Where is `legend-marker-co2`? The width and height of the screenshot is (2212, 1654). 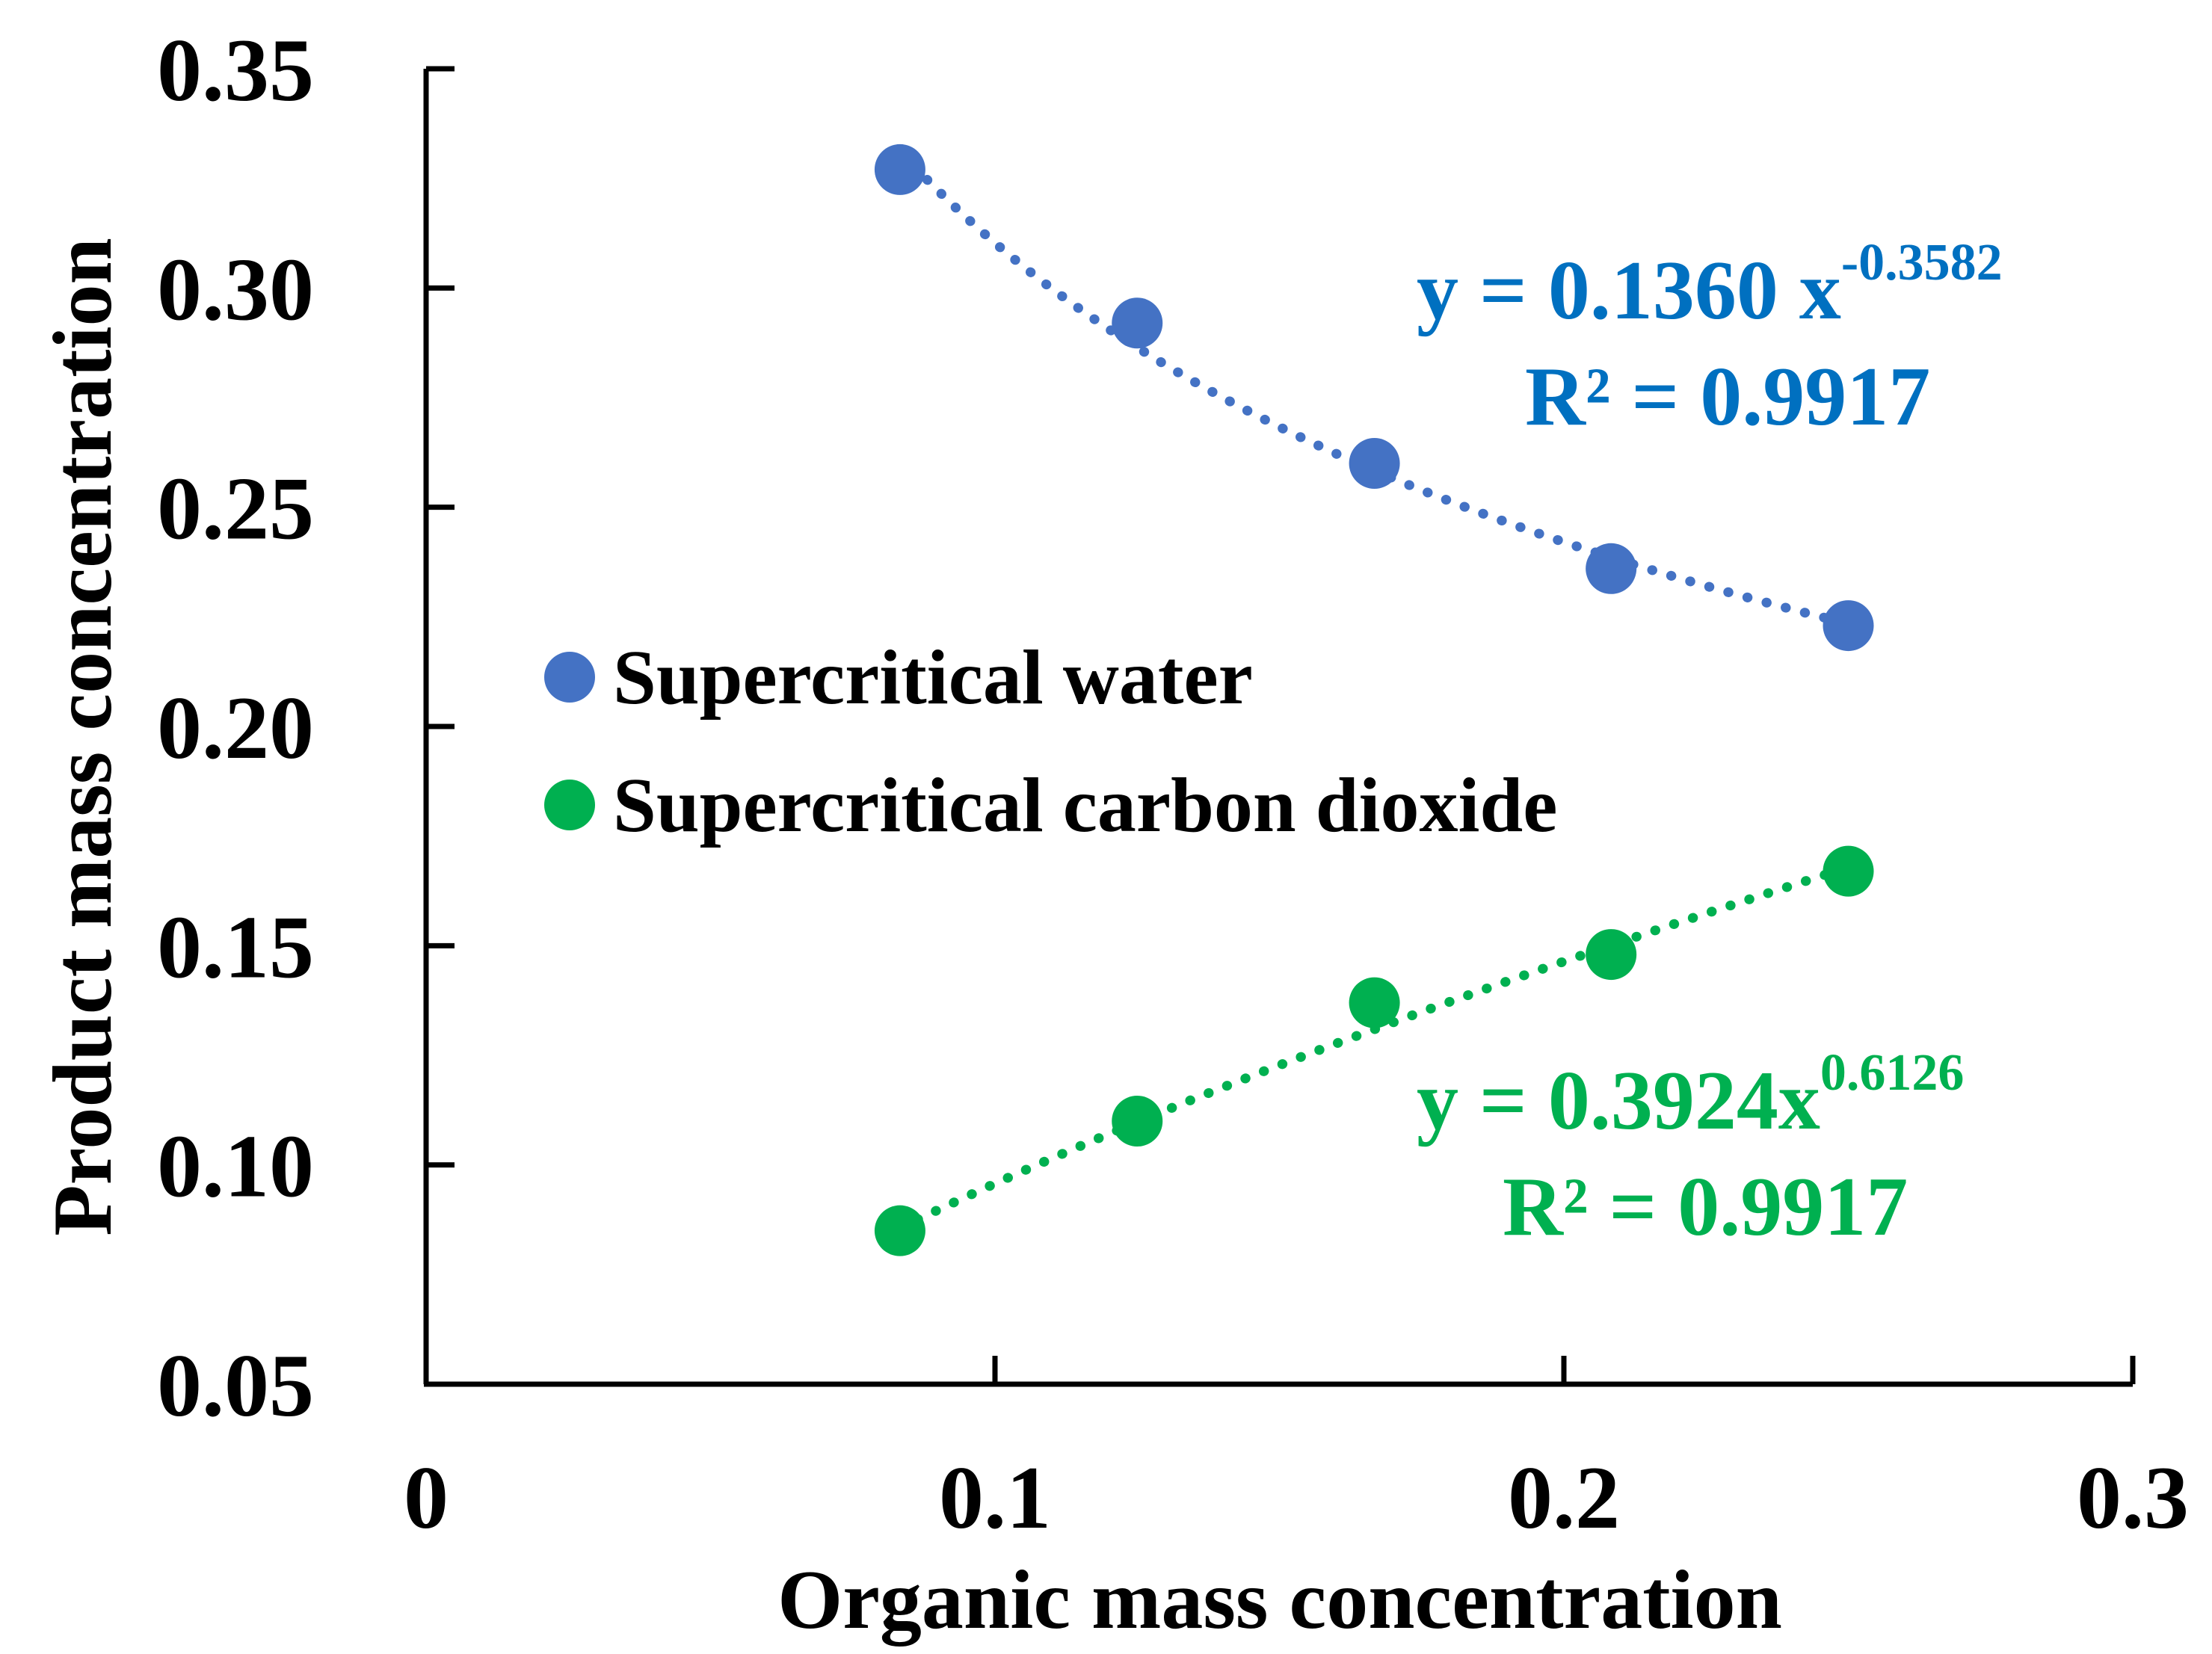 legend-marker-co2 is located at coordinates (569, 805).